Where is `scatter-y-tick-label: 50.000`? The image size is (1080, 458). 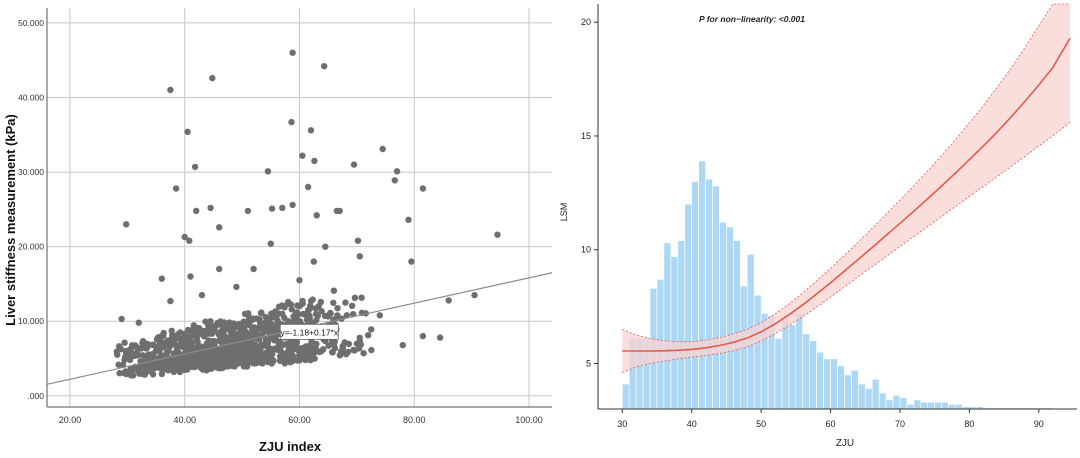 scatter-y-tick-label: 50.000 is located at coordinates (31, 23).